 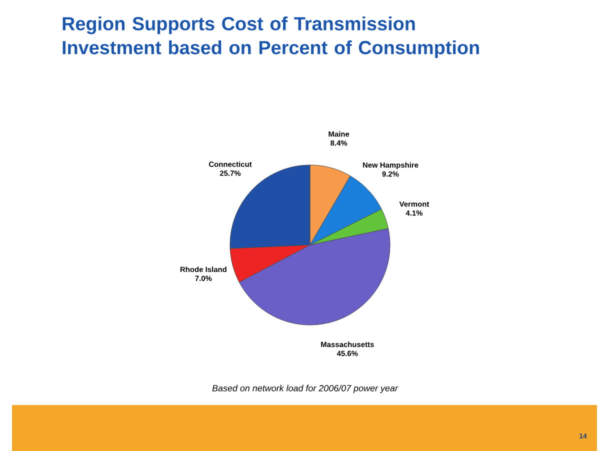 What do you see at coordinates (270, 37) in the screenshot?
I see `chart-title: Region Supports Cost of Transmission Investment based on Percent of Consumption` at bounding box center [270, 37].